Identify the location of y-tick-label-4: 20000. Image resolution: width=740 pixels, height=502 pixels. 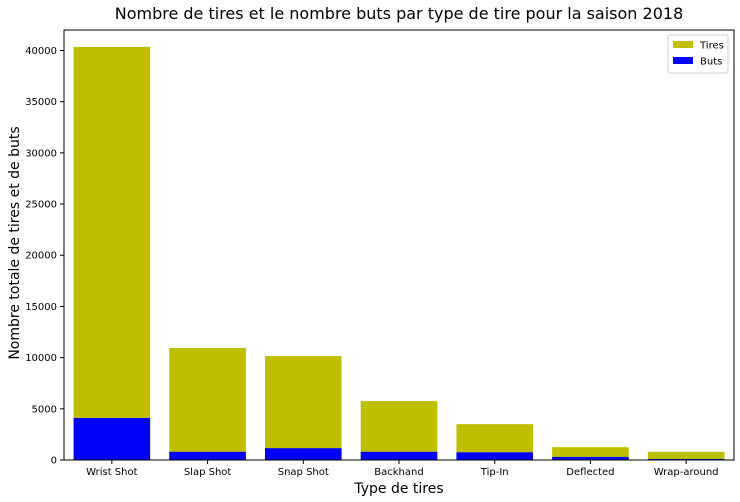
(41, 256).